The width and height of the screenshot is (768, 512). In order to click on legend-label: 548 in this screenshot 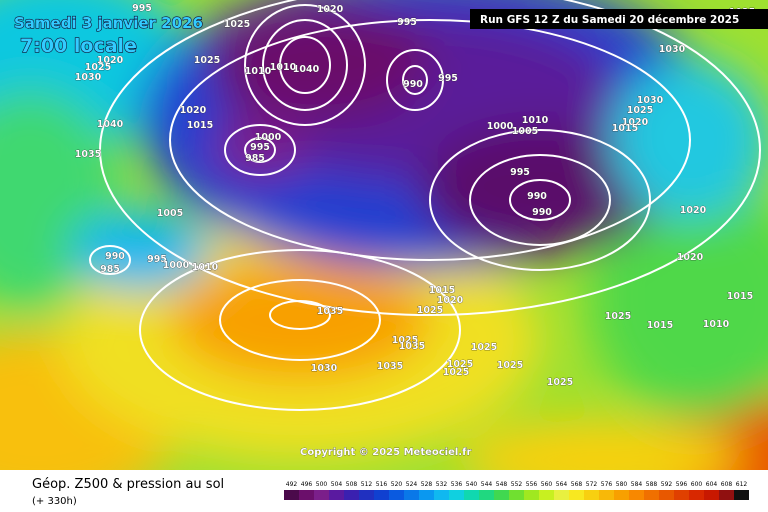, I will do `click(502, 484)`.